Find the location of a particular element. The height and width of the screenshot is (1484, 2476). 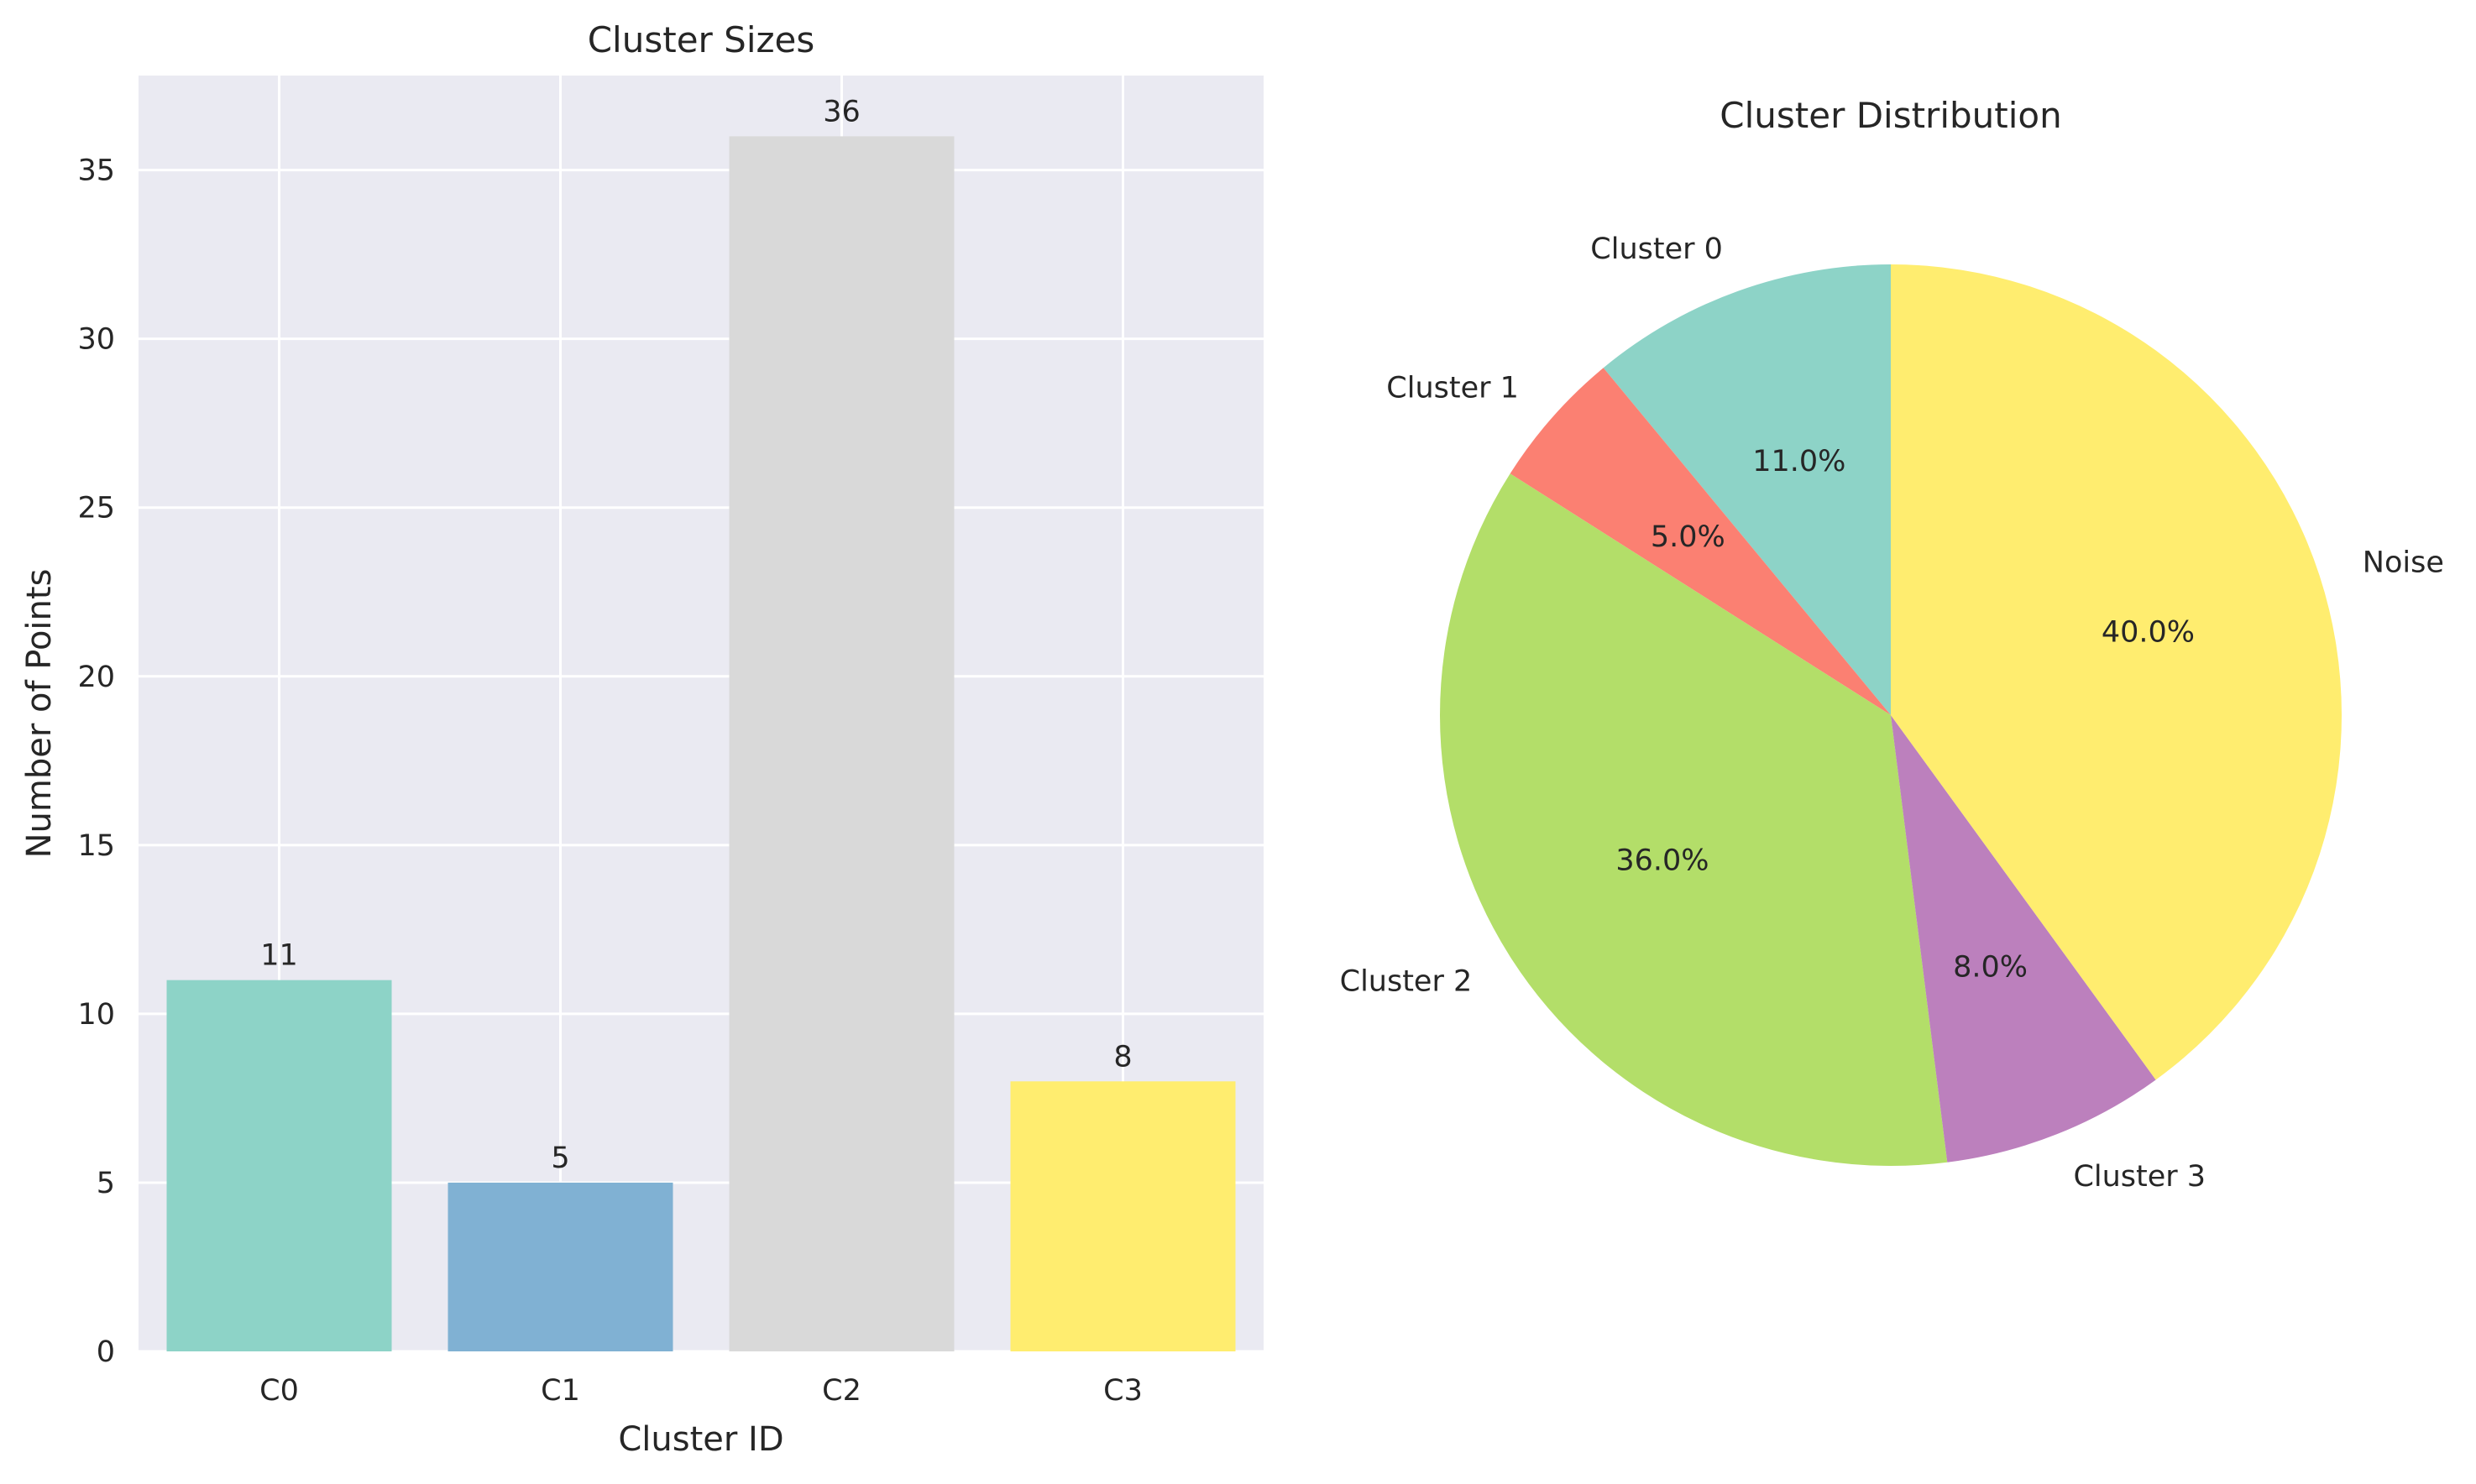

y-tick-label: 35 is located at coordinates (96, 171).